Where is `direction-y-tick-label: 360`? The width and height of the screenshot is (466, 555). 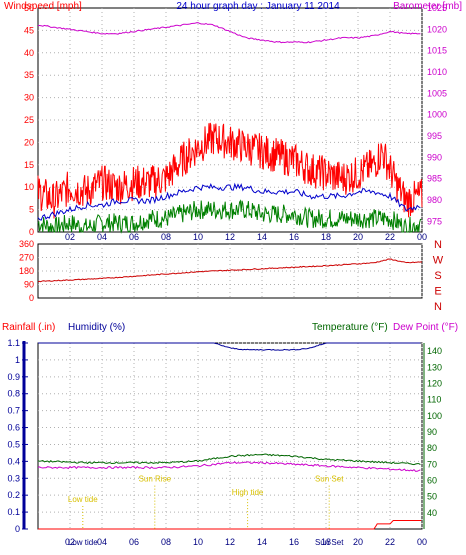
direction-y-tick-label: 360 is located at coordinates (26, 244).